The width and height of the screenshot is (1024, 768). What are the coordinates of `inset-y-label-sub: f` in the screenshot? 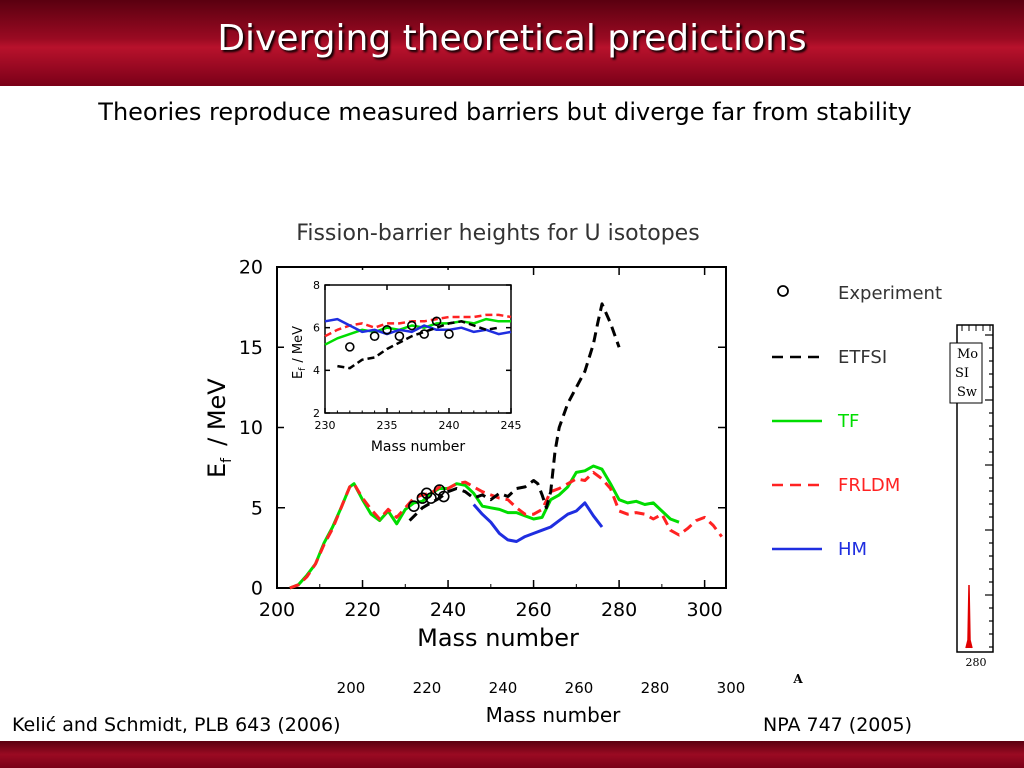 It's located at (303, 369).